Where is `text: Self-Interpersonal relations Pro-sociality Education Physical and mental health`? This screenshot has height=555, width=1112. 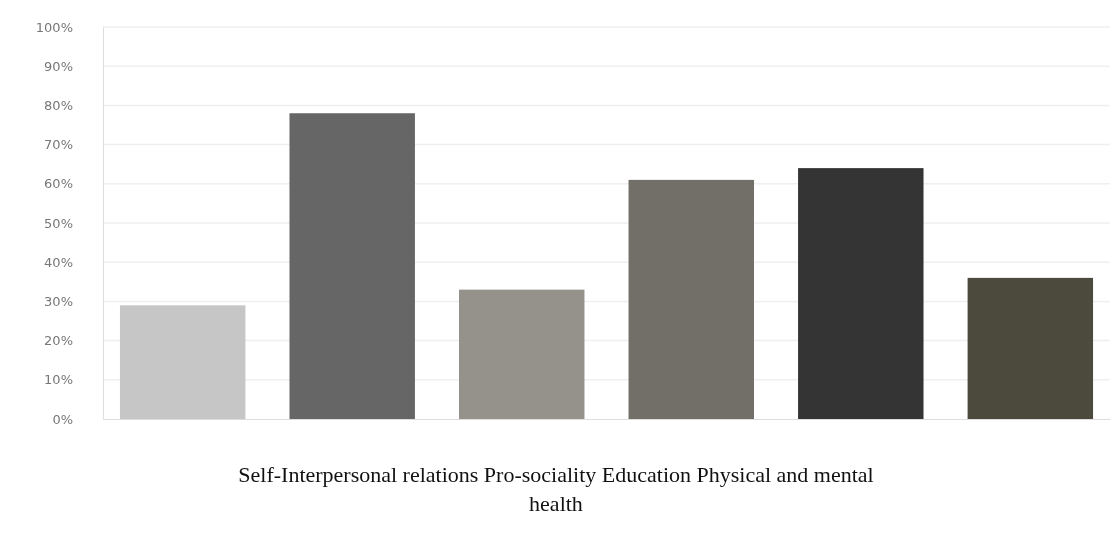 text: Self-Interpersonal relations Pro-sociality Education Physical and mental health is located at coordinates (556, 489).